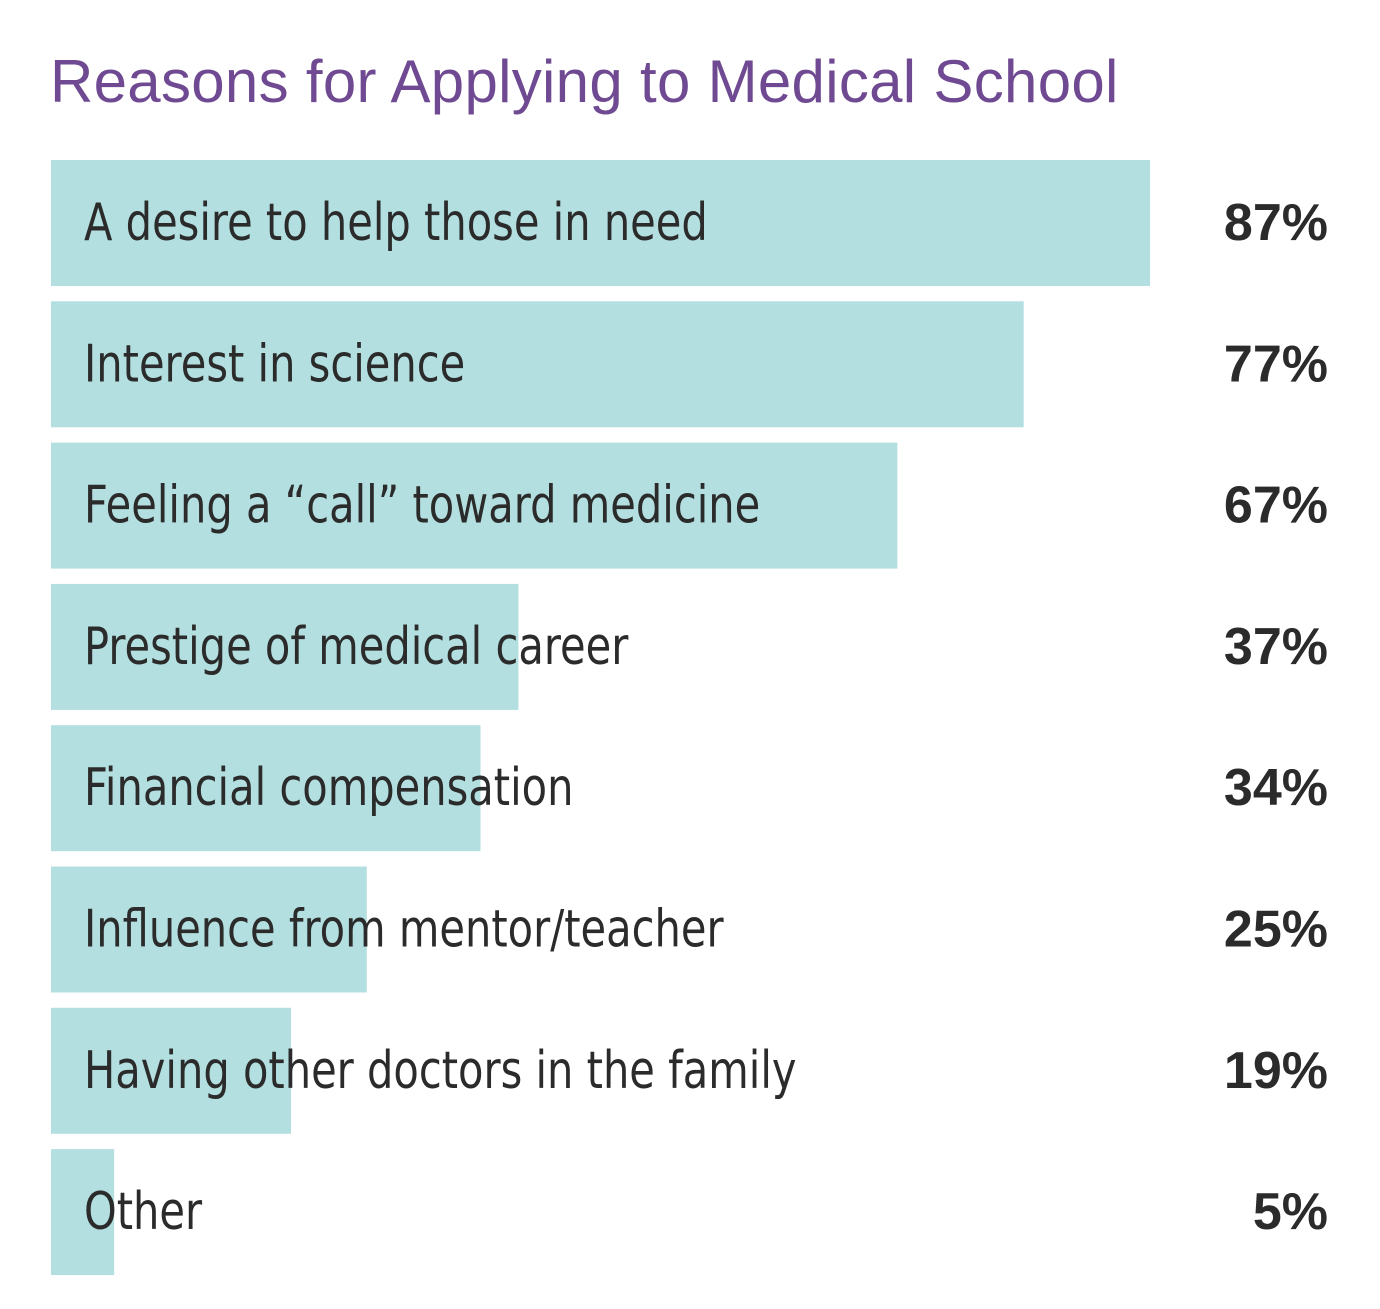 The image size is (1380, 1309). I want to click on bar-value-label: 19%, so click(1276, 1071).